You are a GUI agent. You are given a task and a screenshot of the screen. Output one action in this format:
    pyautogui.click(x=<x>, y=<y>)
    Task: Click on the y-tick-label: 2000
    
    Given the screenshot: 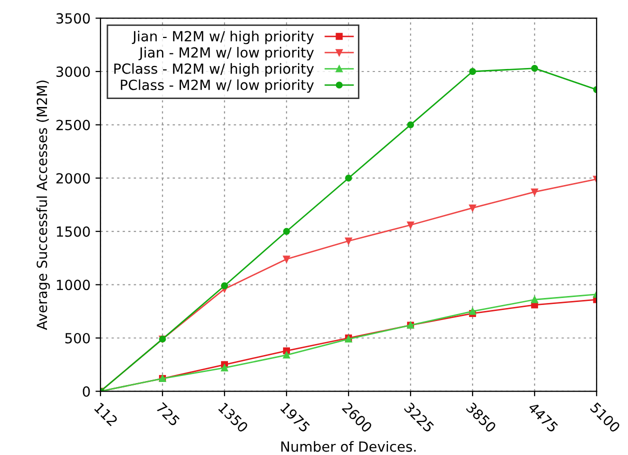 What is the action you would take?
    pyautogui.click(x=73, y=178)
    